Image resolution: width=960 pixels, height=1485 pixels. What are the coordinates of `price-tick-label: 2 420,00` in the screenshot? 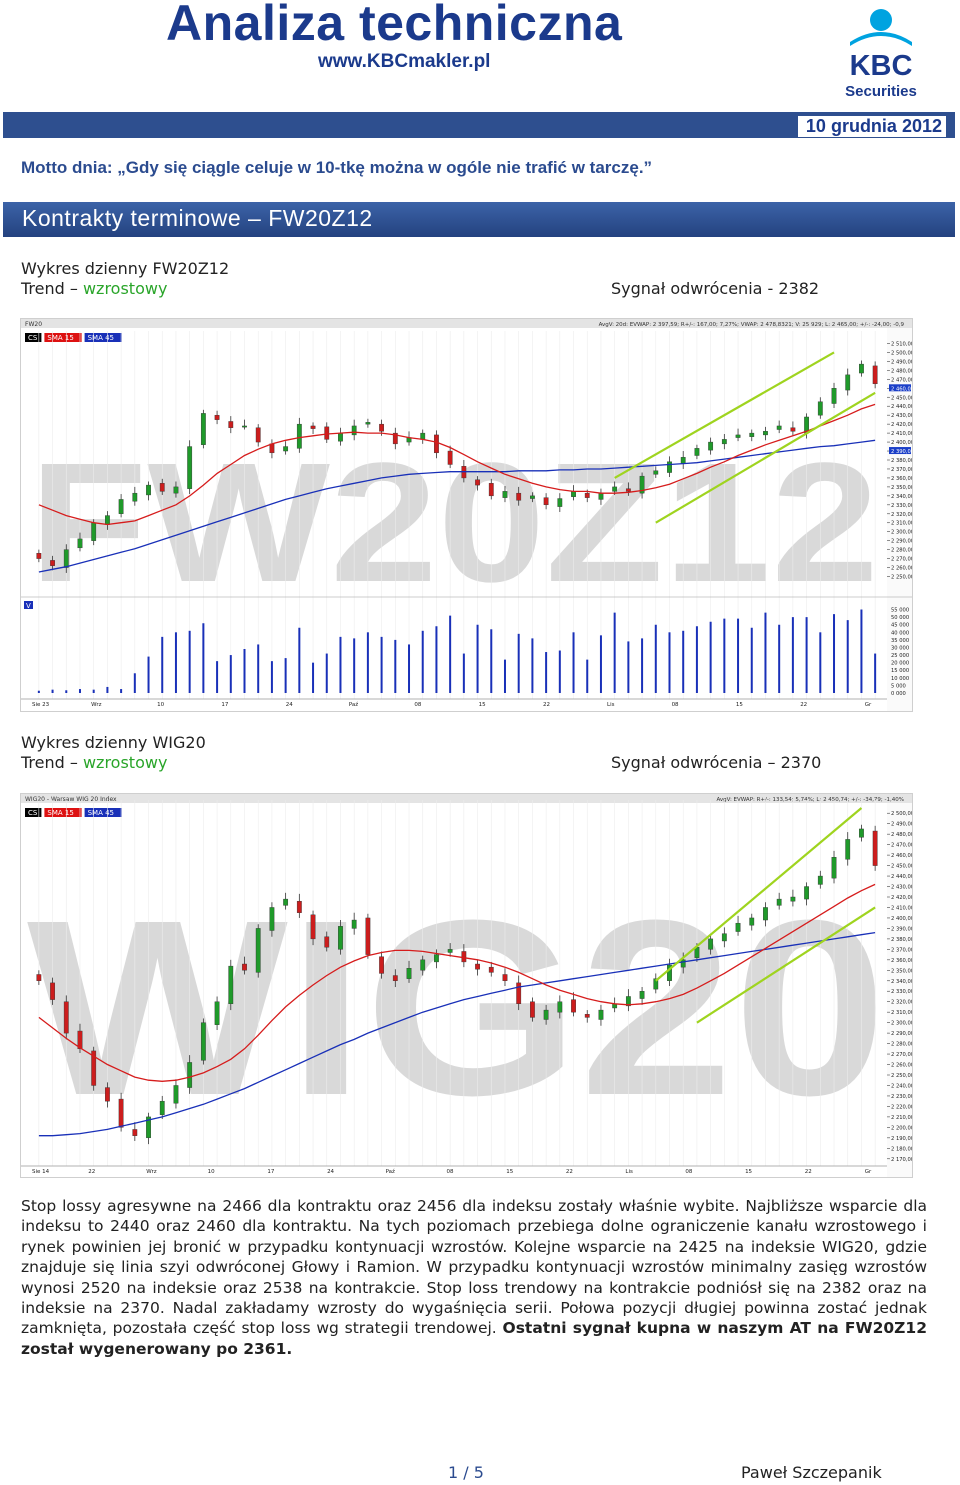 It's located at (901, 425).